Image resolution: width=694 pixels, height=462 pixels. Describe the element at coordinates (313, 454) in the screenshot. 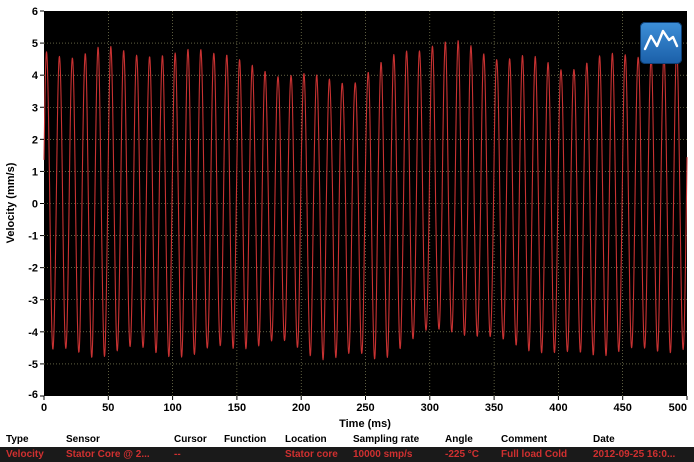

I see `value-location: Stator core` at that location.